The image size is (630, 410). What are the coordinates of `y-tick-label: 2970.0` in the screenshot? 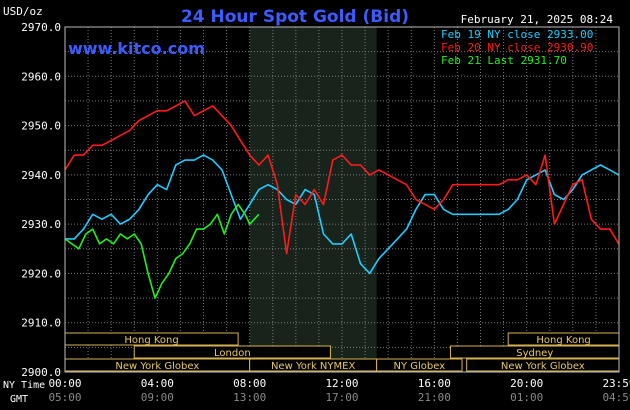 It's located at (41, 27).